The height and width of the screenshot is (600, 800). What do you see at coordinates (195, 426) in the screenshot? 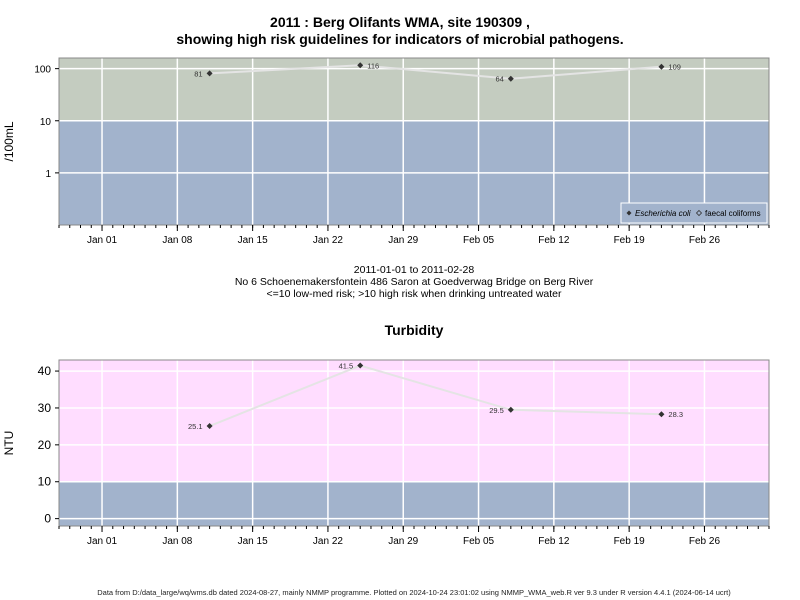
I see `data-label: 25.1` at bounding box center [195, 426].